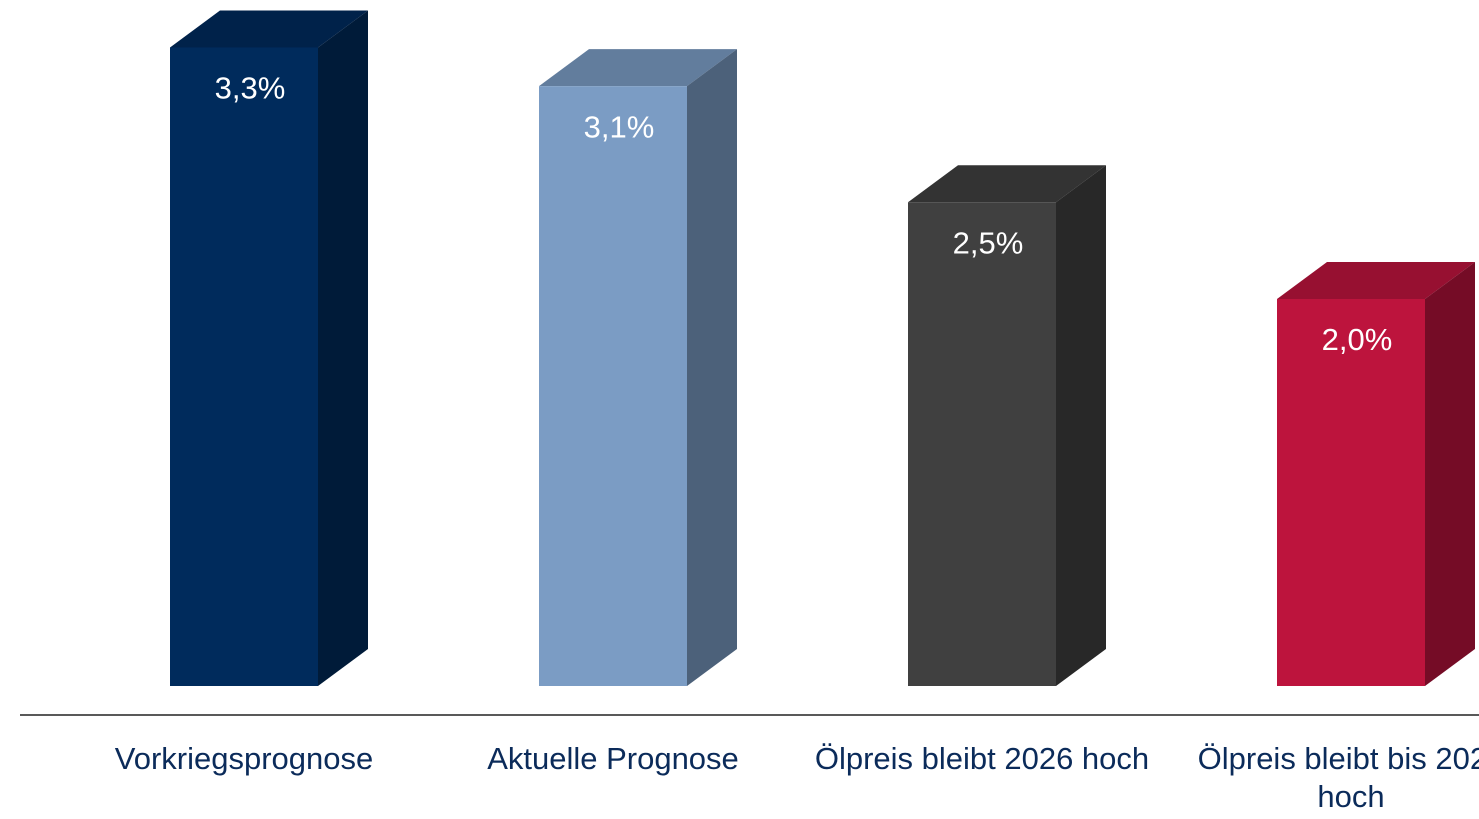 This screenshot has width=1479, height=819. Describe the element at coordinates (1357, 339) in the screenshot. I see `value-label: 2,0%` at that location.